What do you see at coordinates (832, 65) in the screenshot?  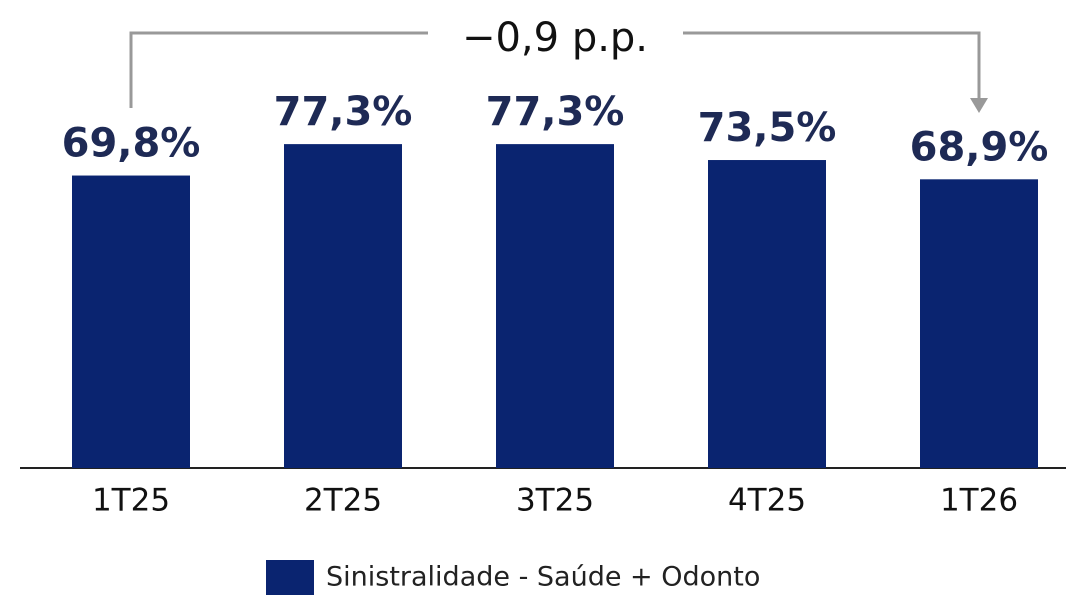 I see `bracket-right` at bounding box center [832, 65].